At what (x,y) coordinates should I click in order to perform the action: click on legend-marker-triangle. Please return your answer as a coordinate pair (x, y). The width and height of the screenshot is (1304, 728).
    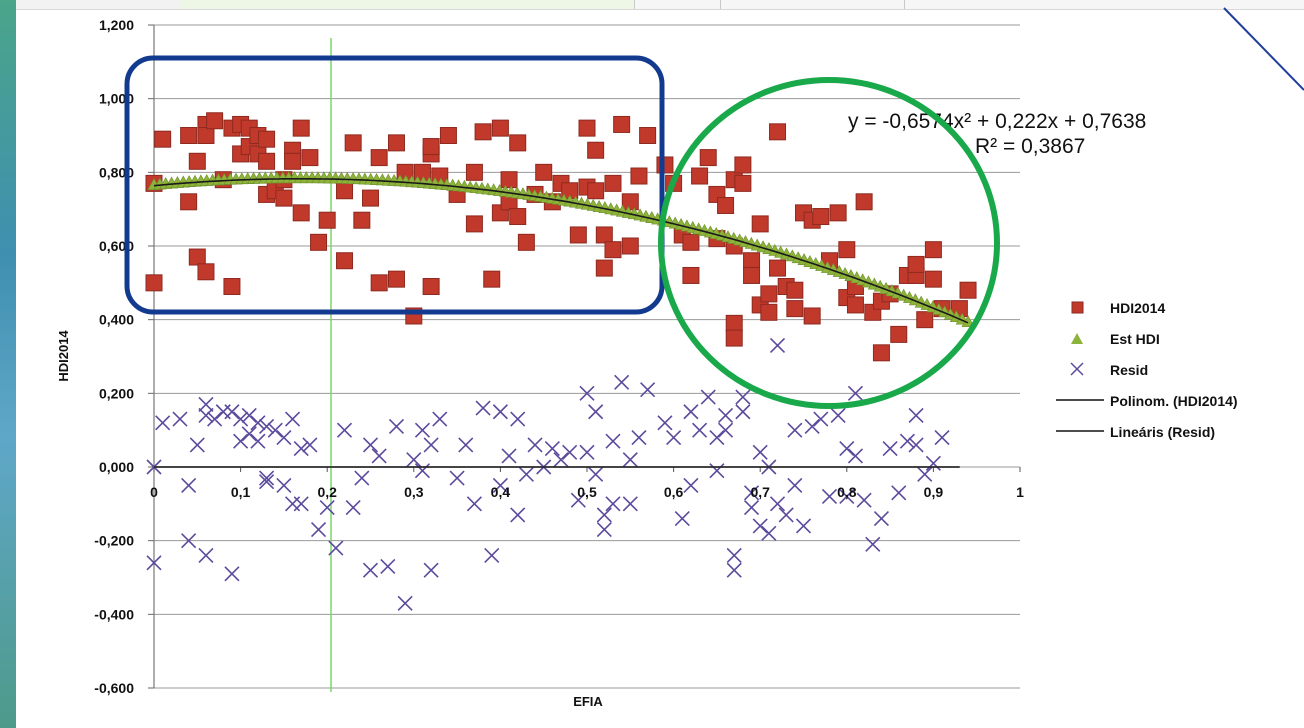
    Looking at the image, I should click on (1077, 338).